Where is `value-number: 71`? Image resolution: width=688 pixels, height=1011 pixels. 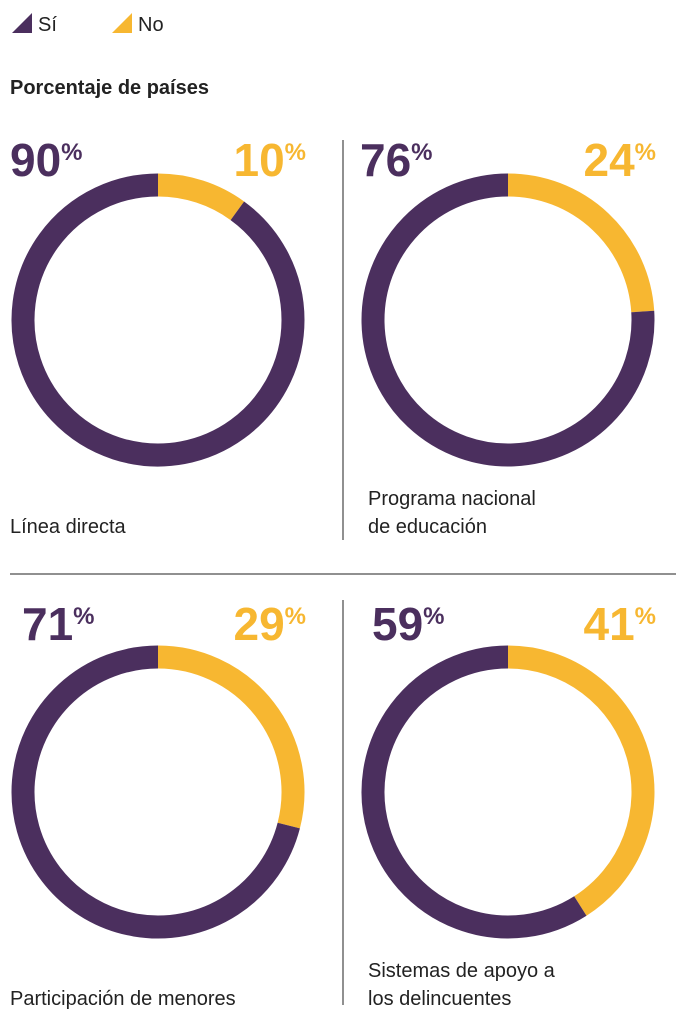
value-number: 71 is located at coordinates (47, 624).